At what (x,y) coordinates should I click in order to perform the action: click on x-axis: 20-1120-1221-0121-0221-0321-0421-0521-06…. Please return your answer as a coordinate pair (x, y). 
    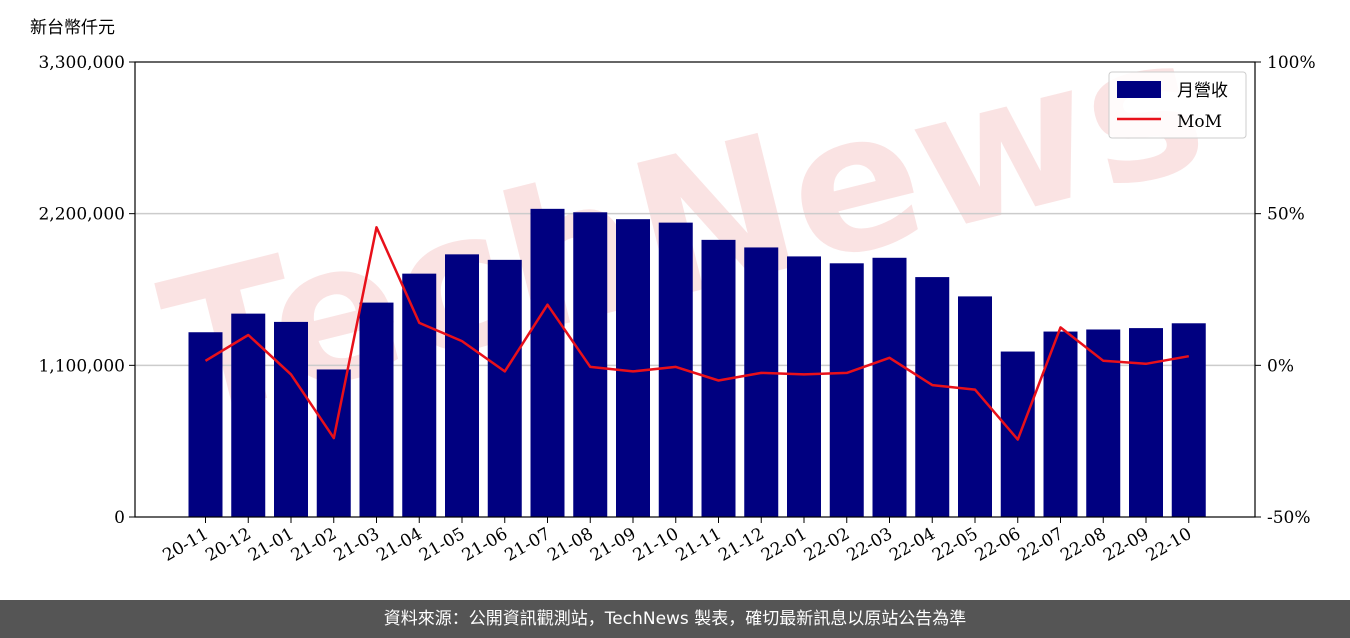
    Looking at the image, I should click on (677, 541).